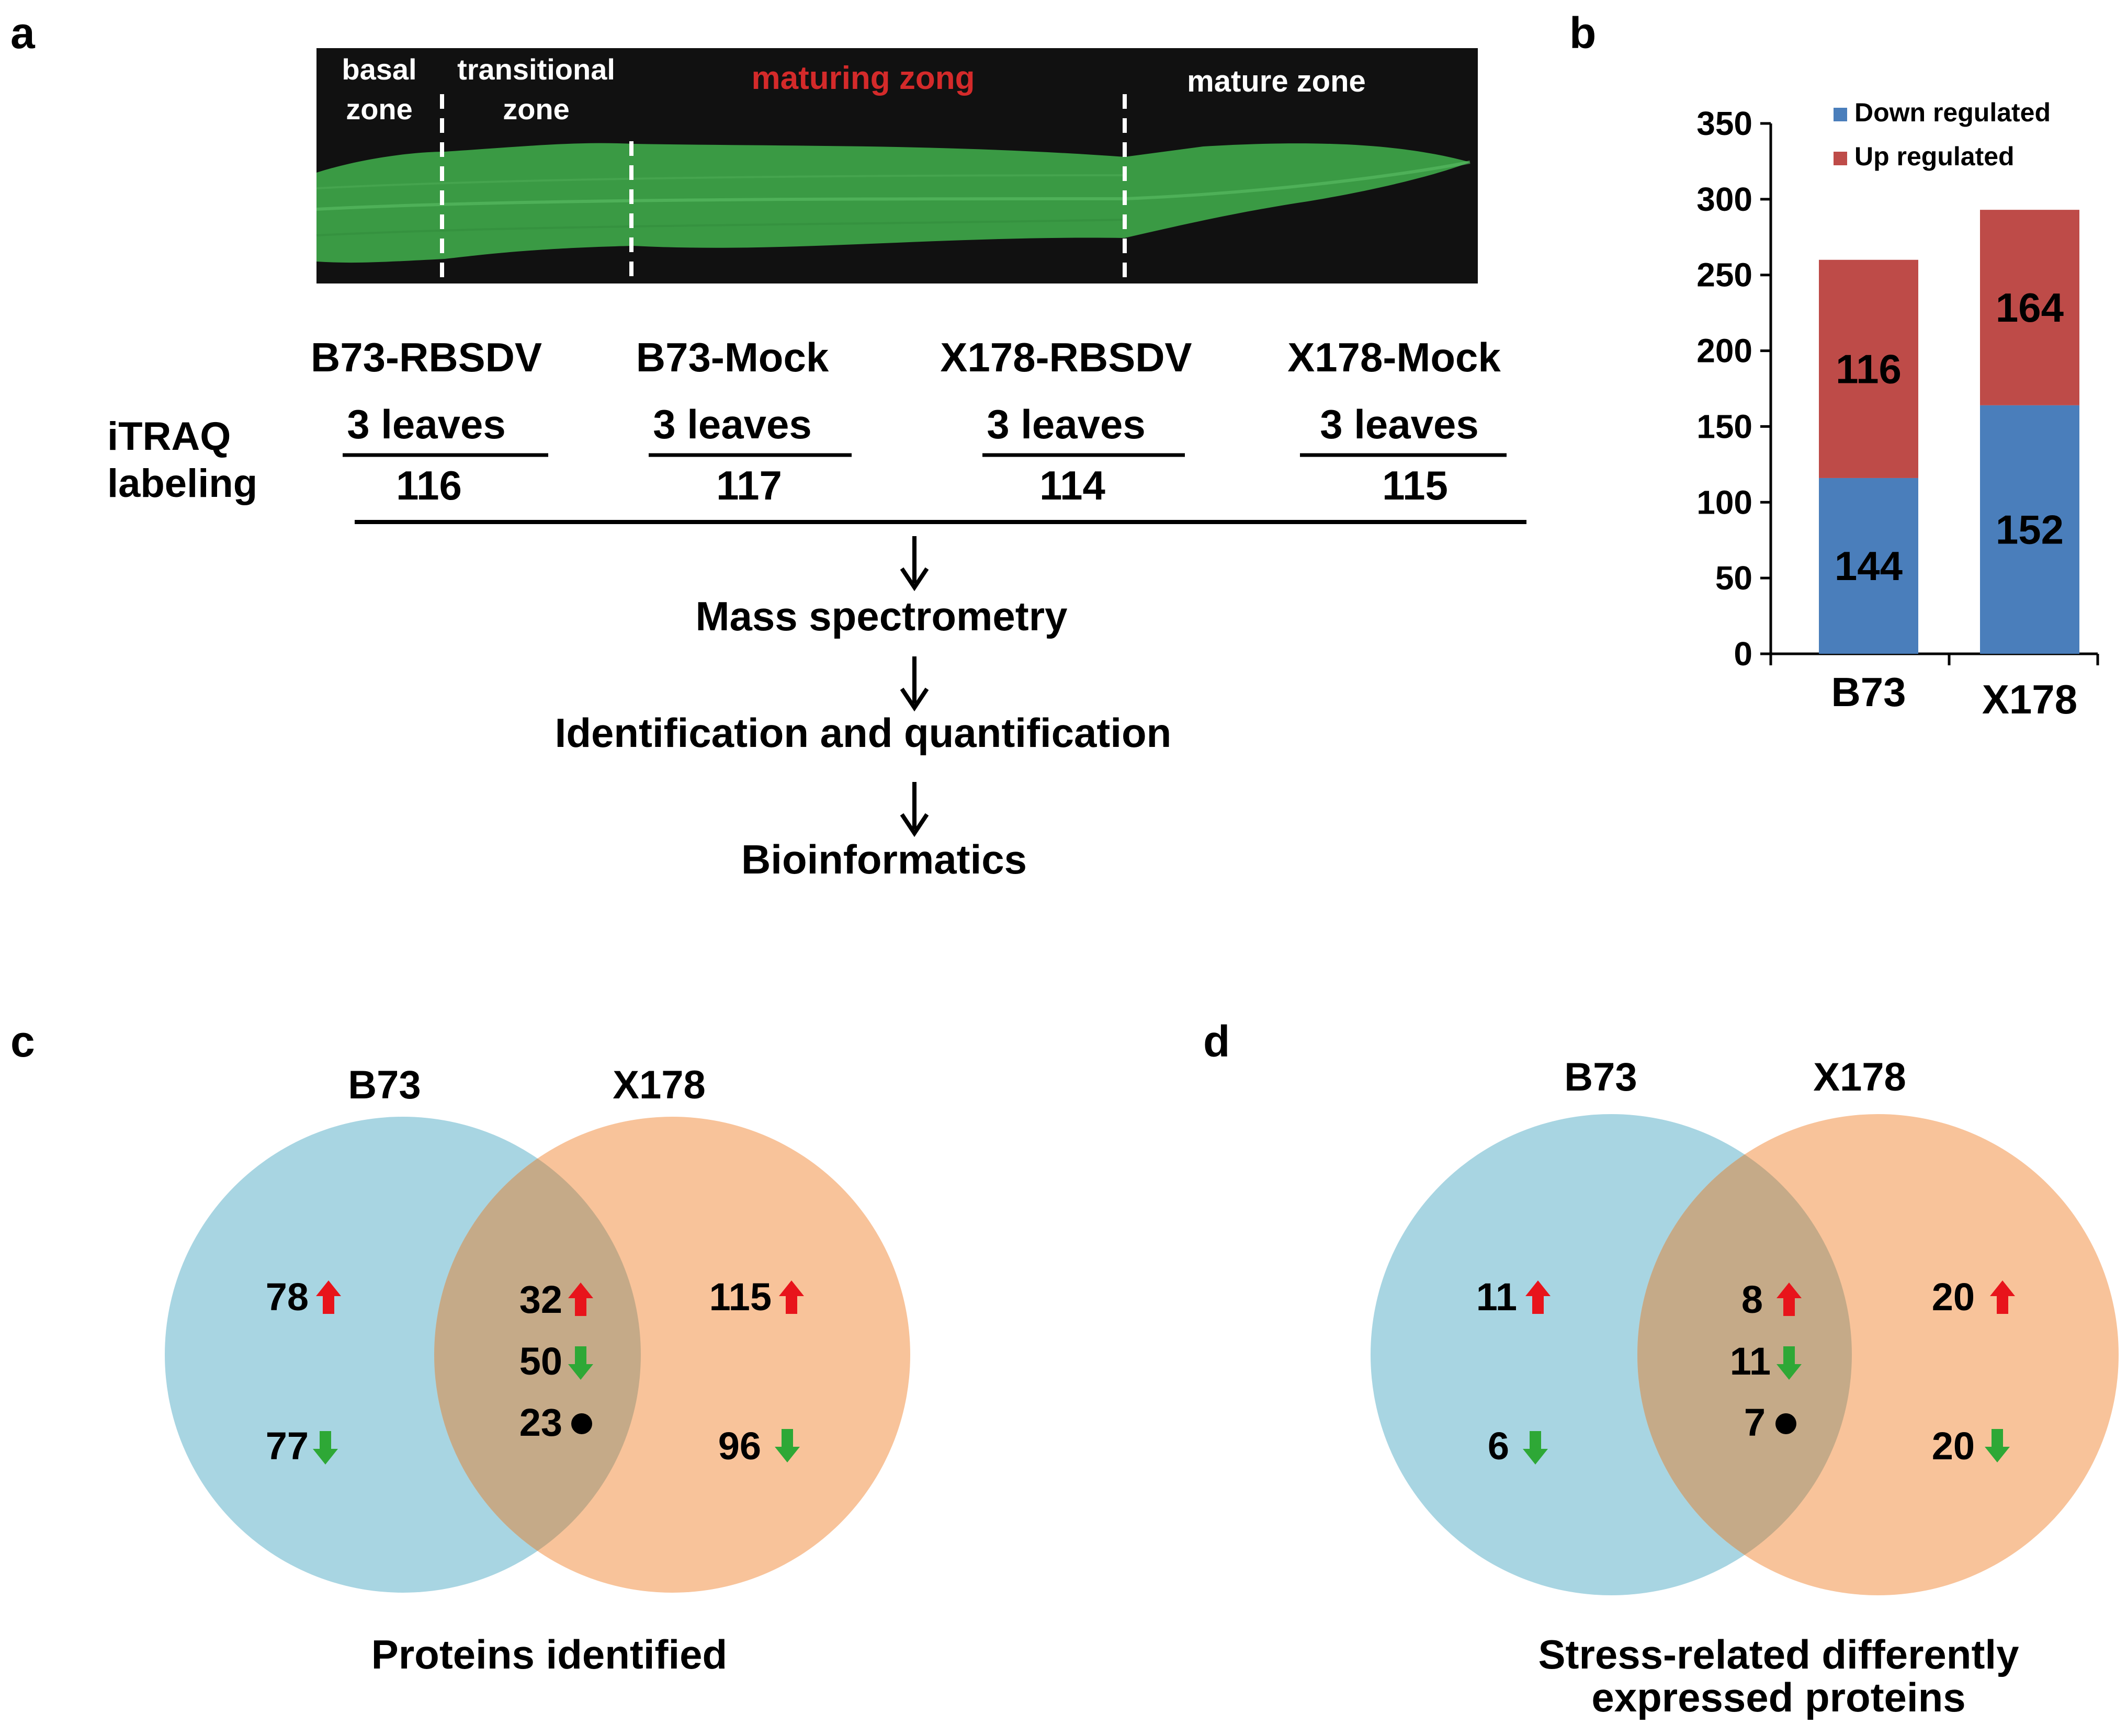  I want to click on panel-label-c: c, so click(22, 1041).